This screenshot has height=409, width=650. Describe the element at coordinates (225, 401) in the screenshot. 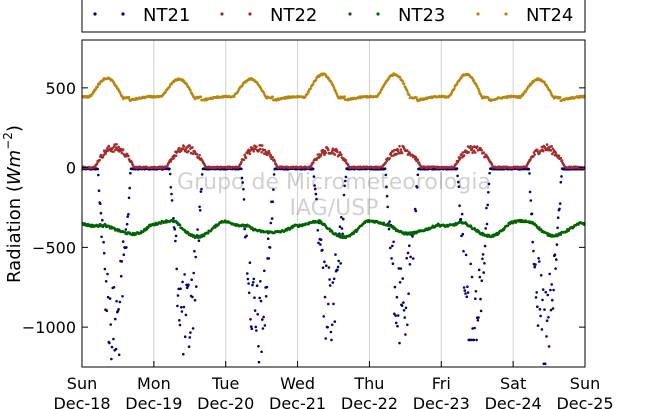

I see `x-tick-label-date: Dec-20` at that location.